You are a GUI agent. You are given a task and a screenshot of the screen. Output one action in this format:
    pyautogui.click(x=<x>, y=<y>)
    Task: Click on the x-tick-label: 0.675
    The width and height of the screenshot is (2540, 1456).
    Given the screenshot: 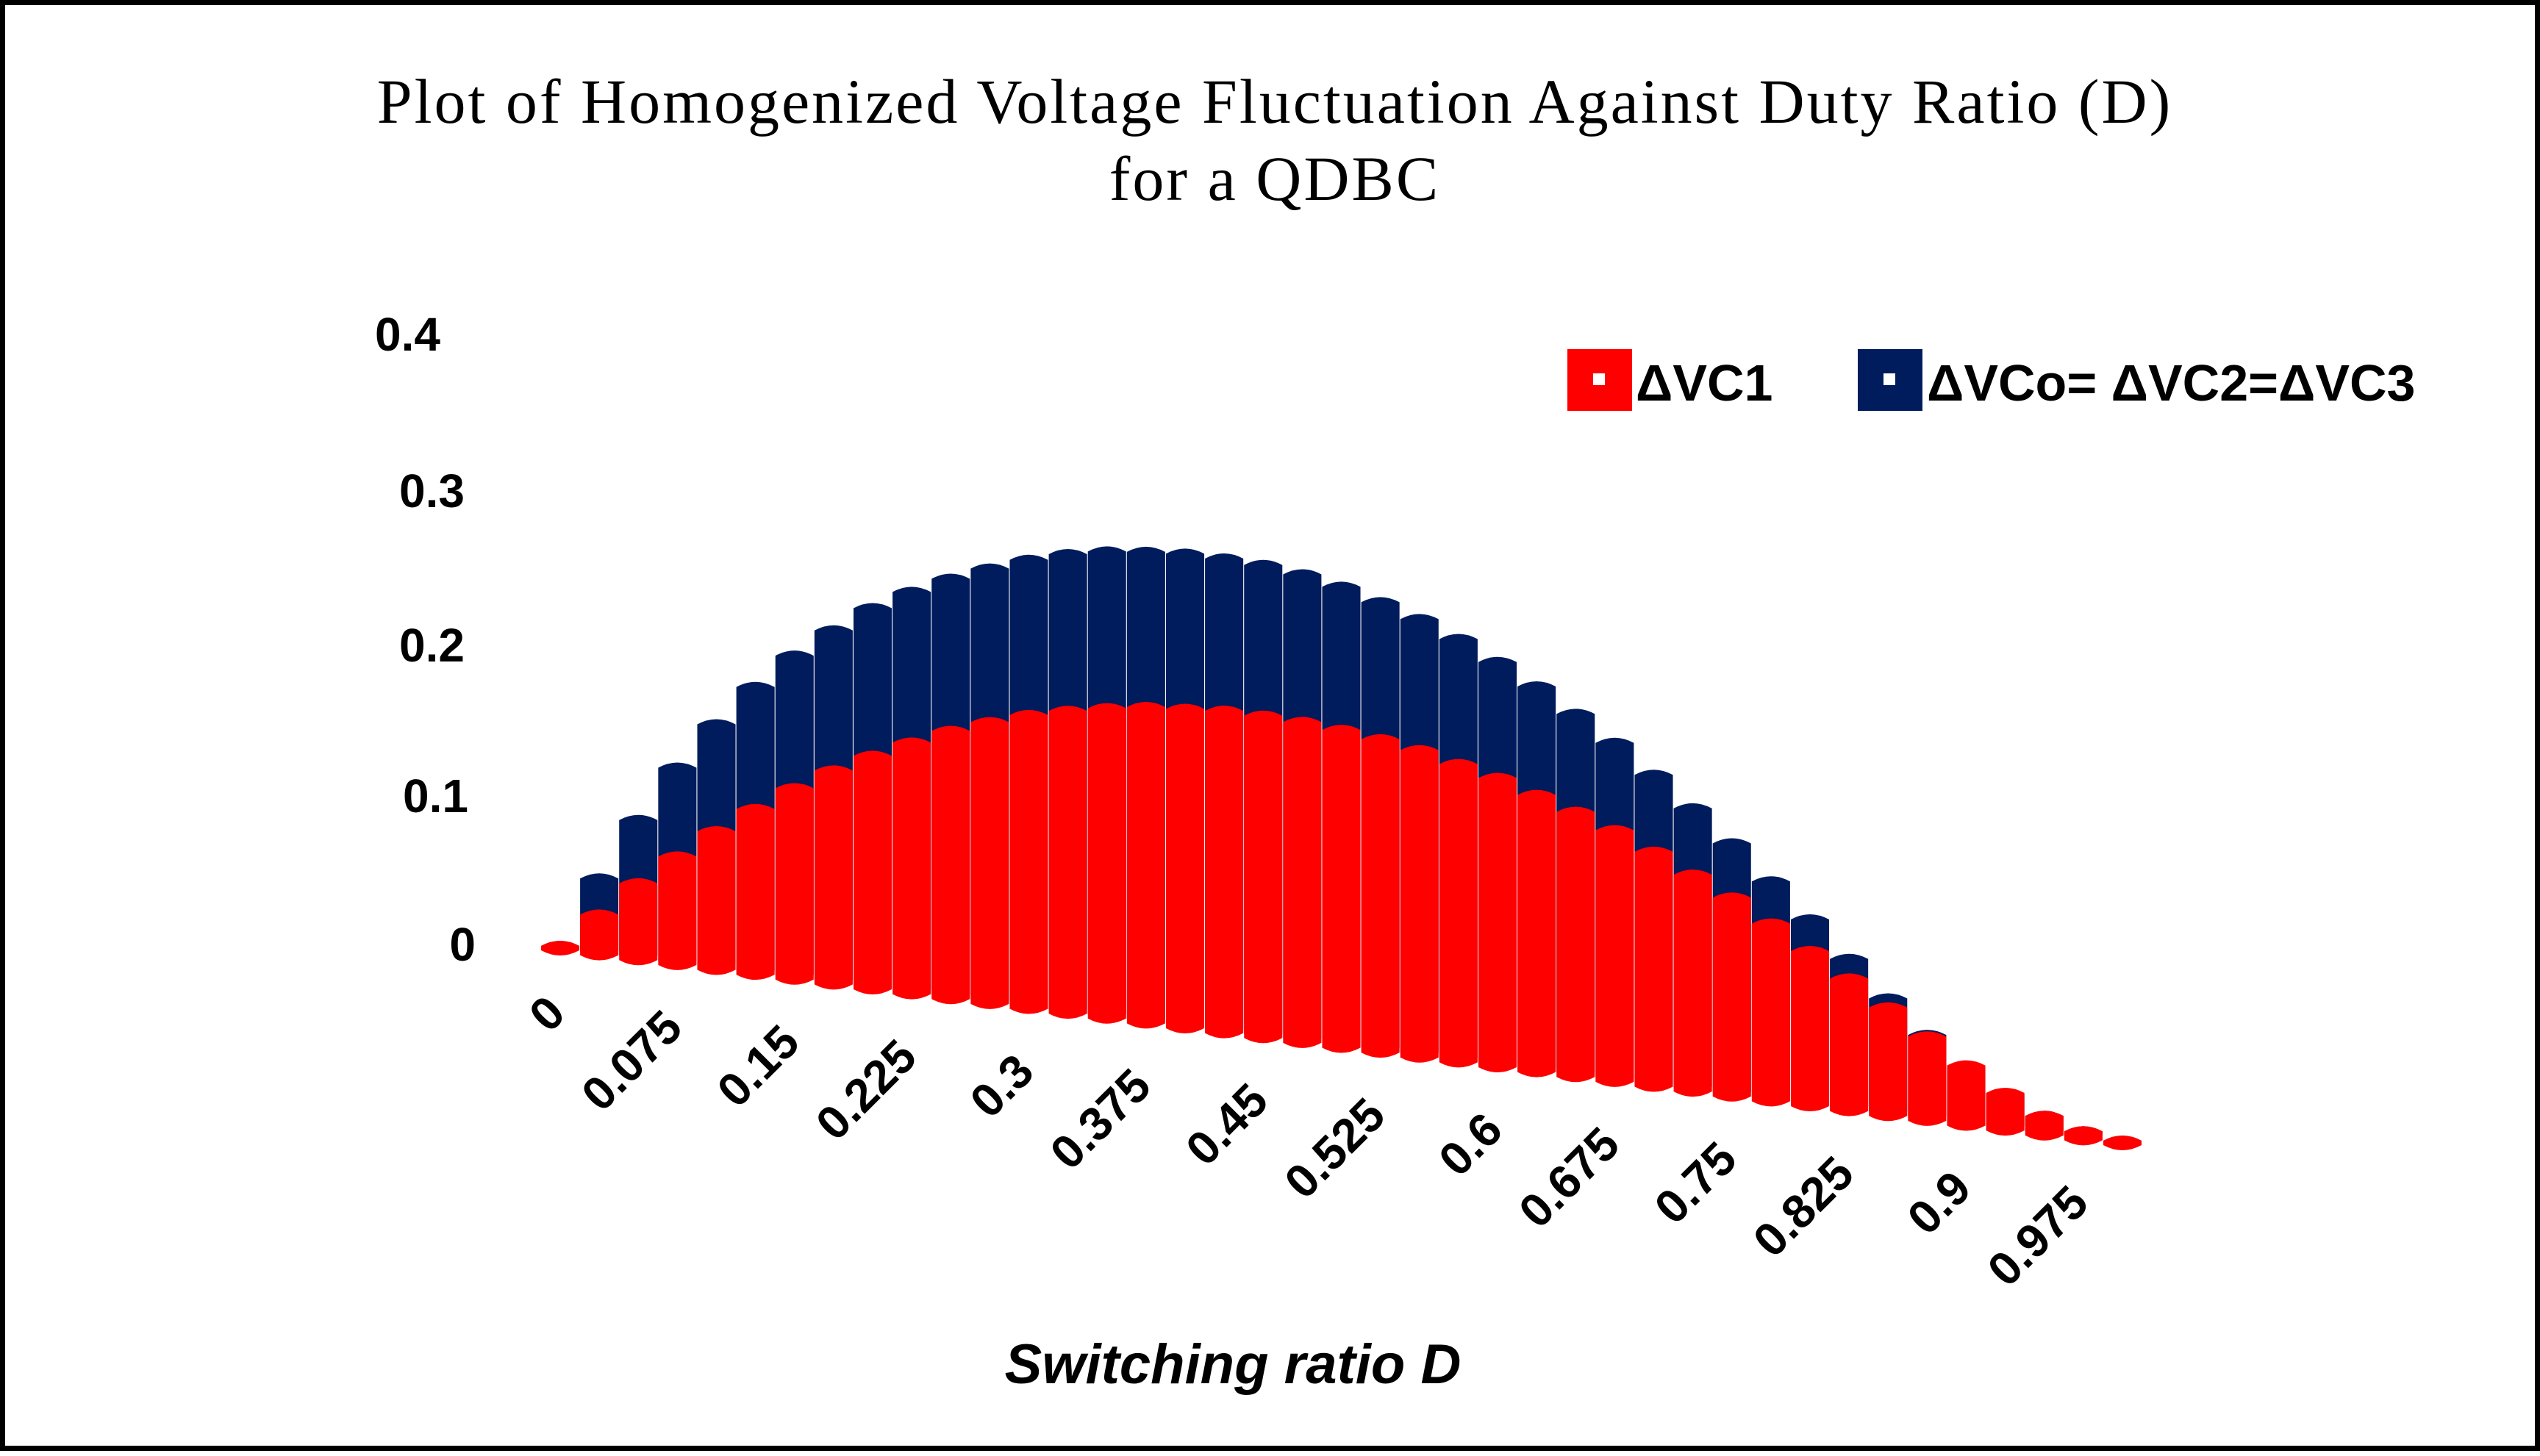 What is the action you would take?
    pyautogui.click(x=1569, y=1177)
    